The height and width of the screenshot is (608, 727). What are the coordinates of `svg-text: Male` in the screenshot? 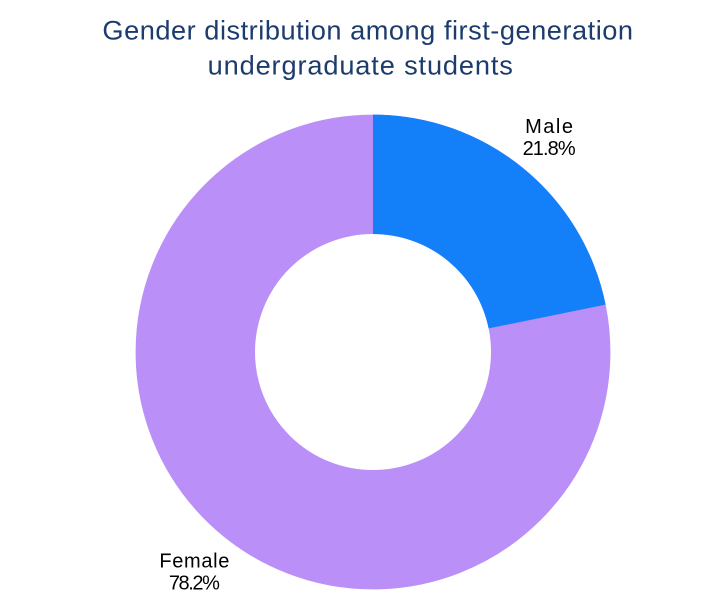 It's located at (549, 127).